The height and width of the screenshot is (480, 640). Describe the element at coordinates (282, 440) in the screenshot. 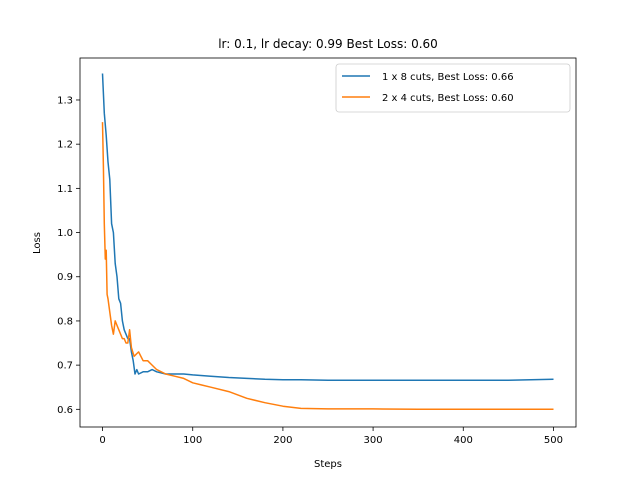

I see `x-tick-label: 200` at that location.